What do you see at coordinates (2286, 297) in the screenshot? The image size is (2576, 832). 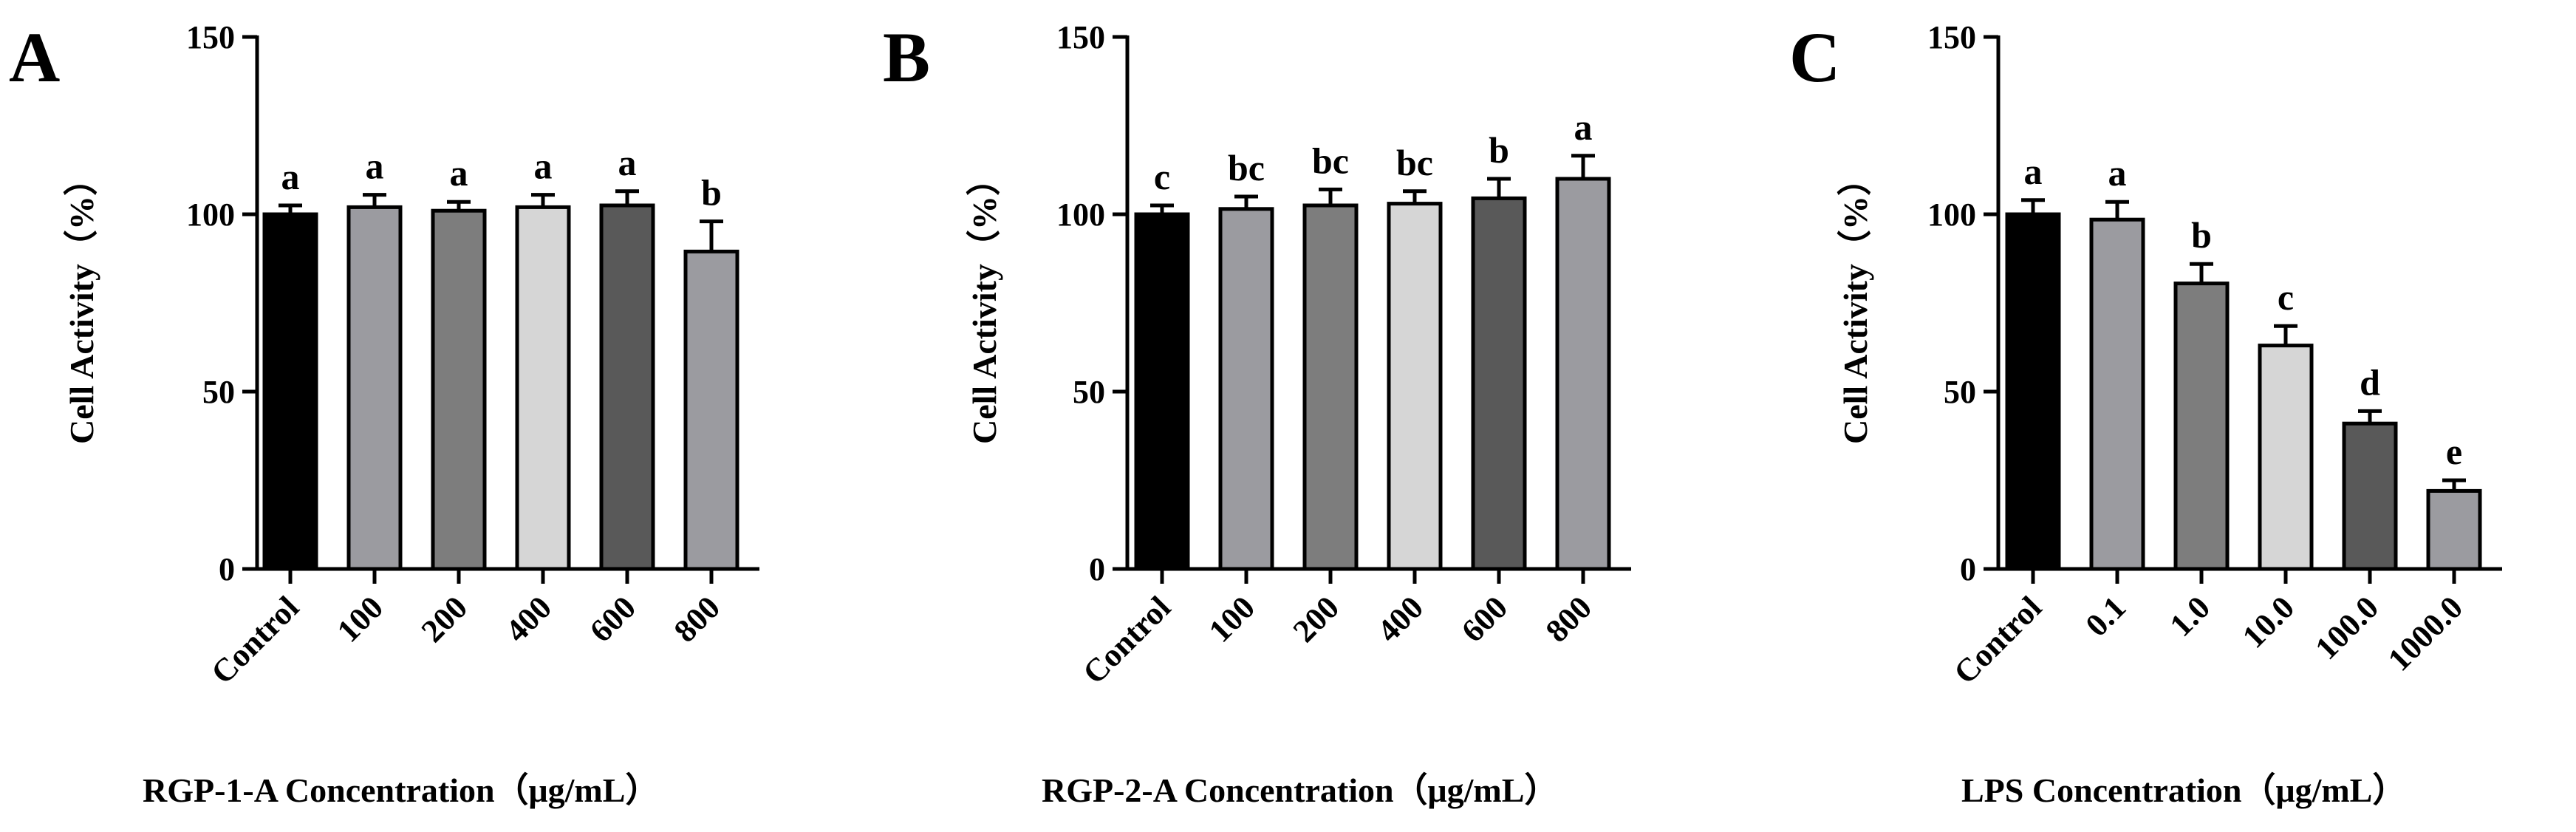 I see `panel-c-significance-letter: c` at bounding box center [2286, 297].